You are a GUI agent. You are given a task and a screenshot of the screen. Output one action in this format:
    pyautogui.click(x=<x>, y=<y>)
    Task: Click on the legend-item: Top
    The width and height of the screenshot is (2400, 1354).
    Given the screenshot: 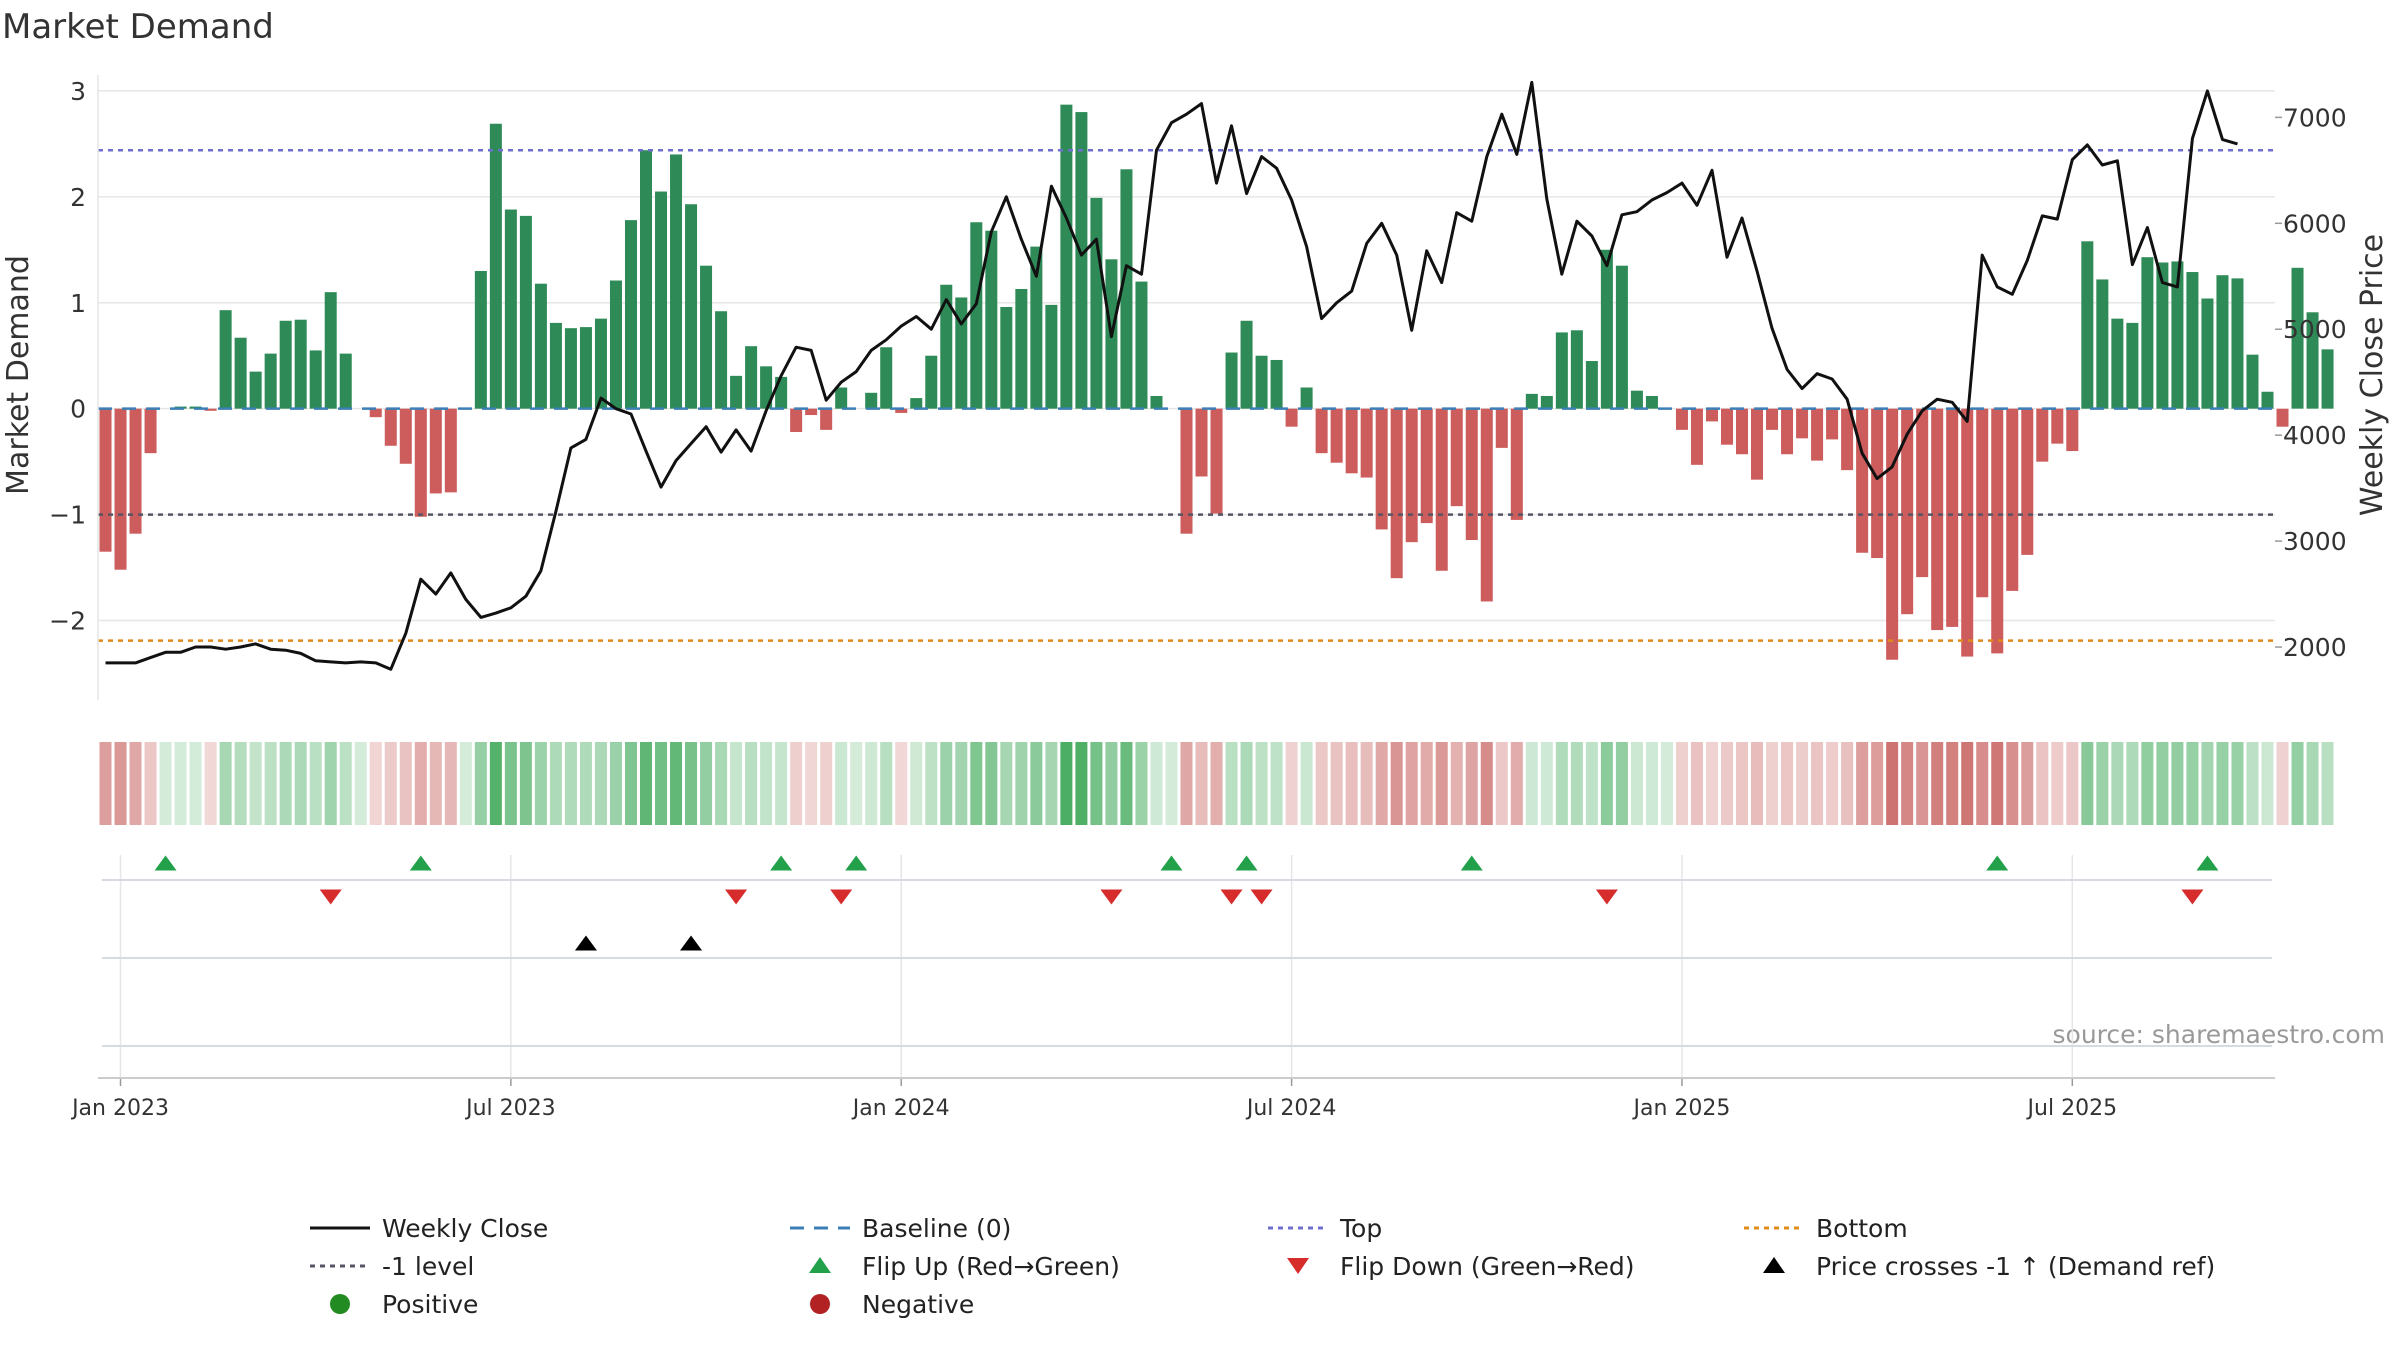 What is the action you would take?
    pyautogui.click(x=1325, y=1228)
    